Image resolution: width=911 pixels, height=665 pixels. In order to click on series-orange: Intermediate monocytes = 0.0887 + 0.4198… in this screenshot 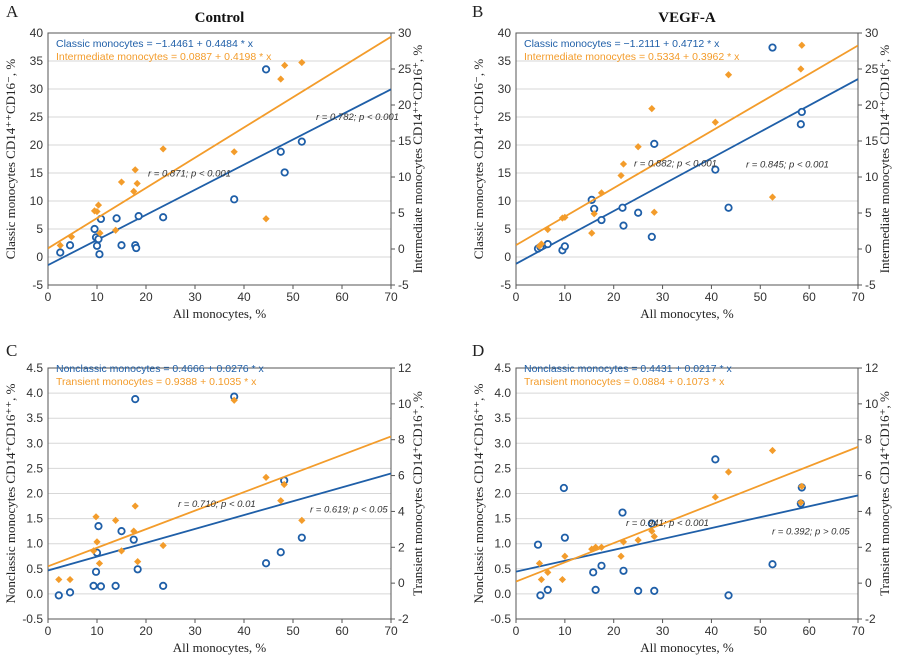, I will do `click(219, 143)`.